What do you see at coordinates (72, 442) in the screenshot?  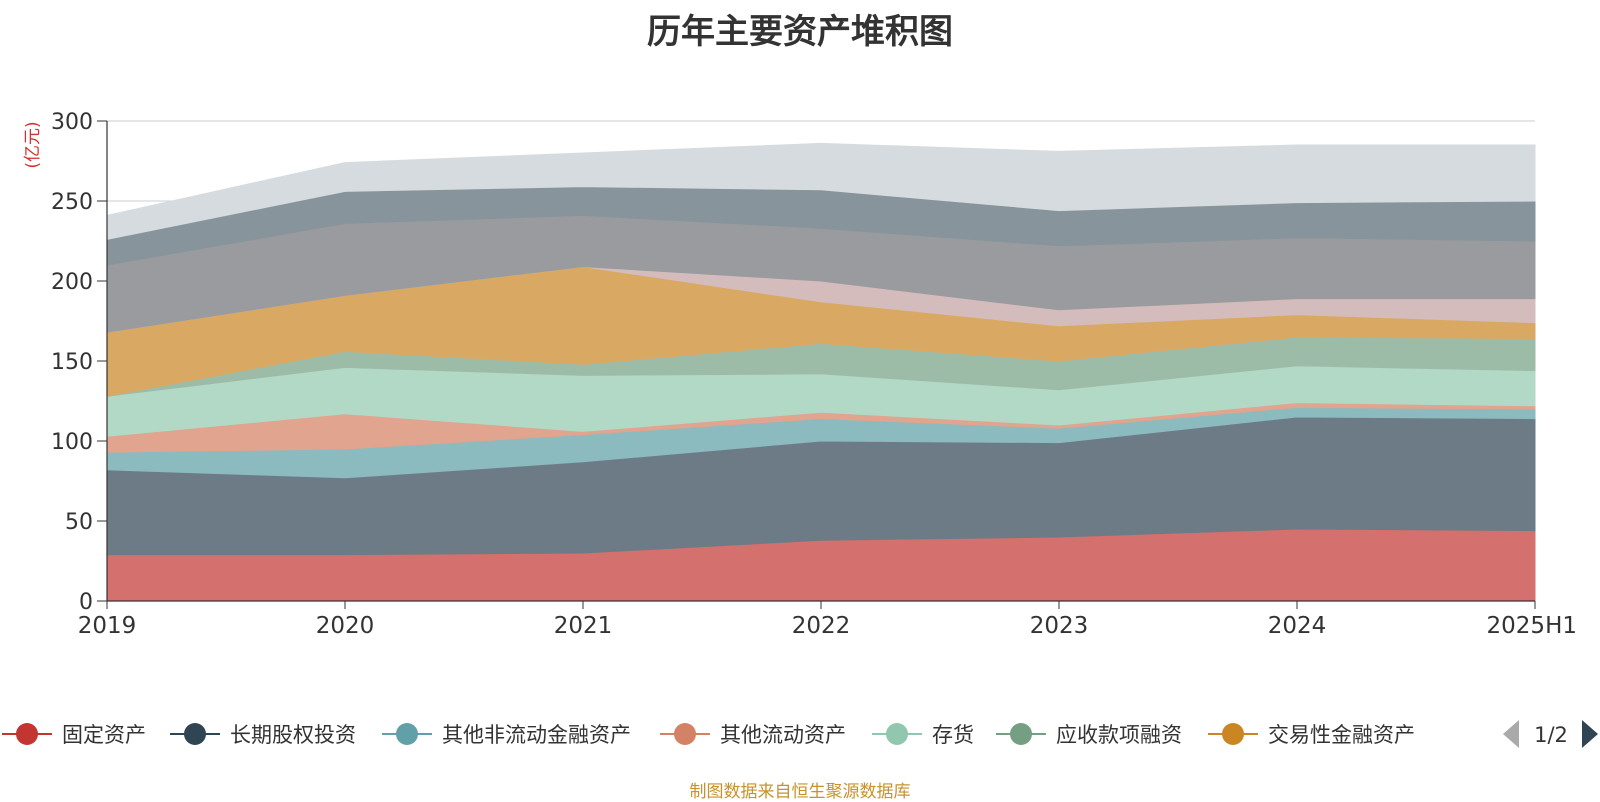 I see `y-tick-label: 100` at bounding box center [72, 442].